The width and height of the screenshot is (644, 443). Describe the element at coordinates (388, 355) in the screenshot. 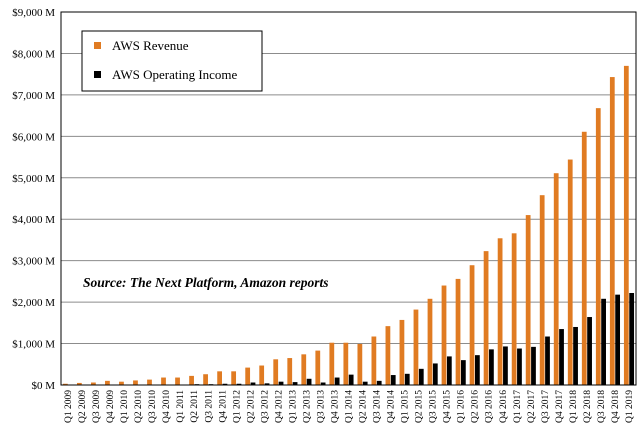

I see `bar-aws-revenue-q4-2014` at that location.